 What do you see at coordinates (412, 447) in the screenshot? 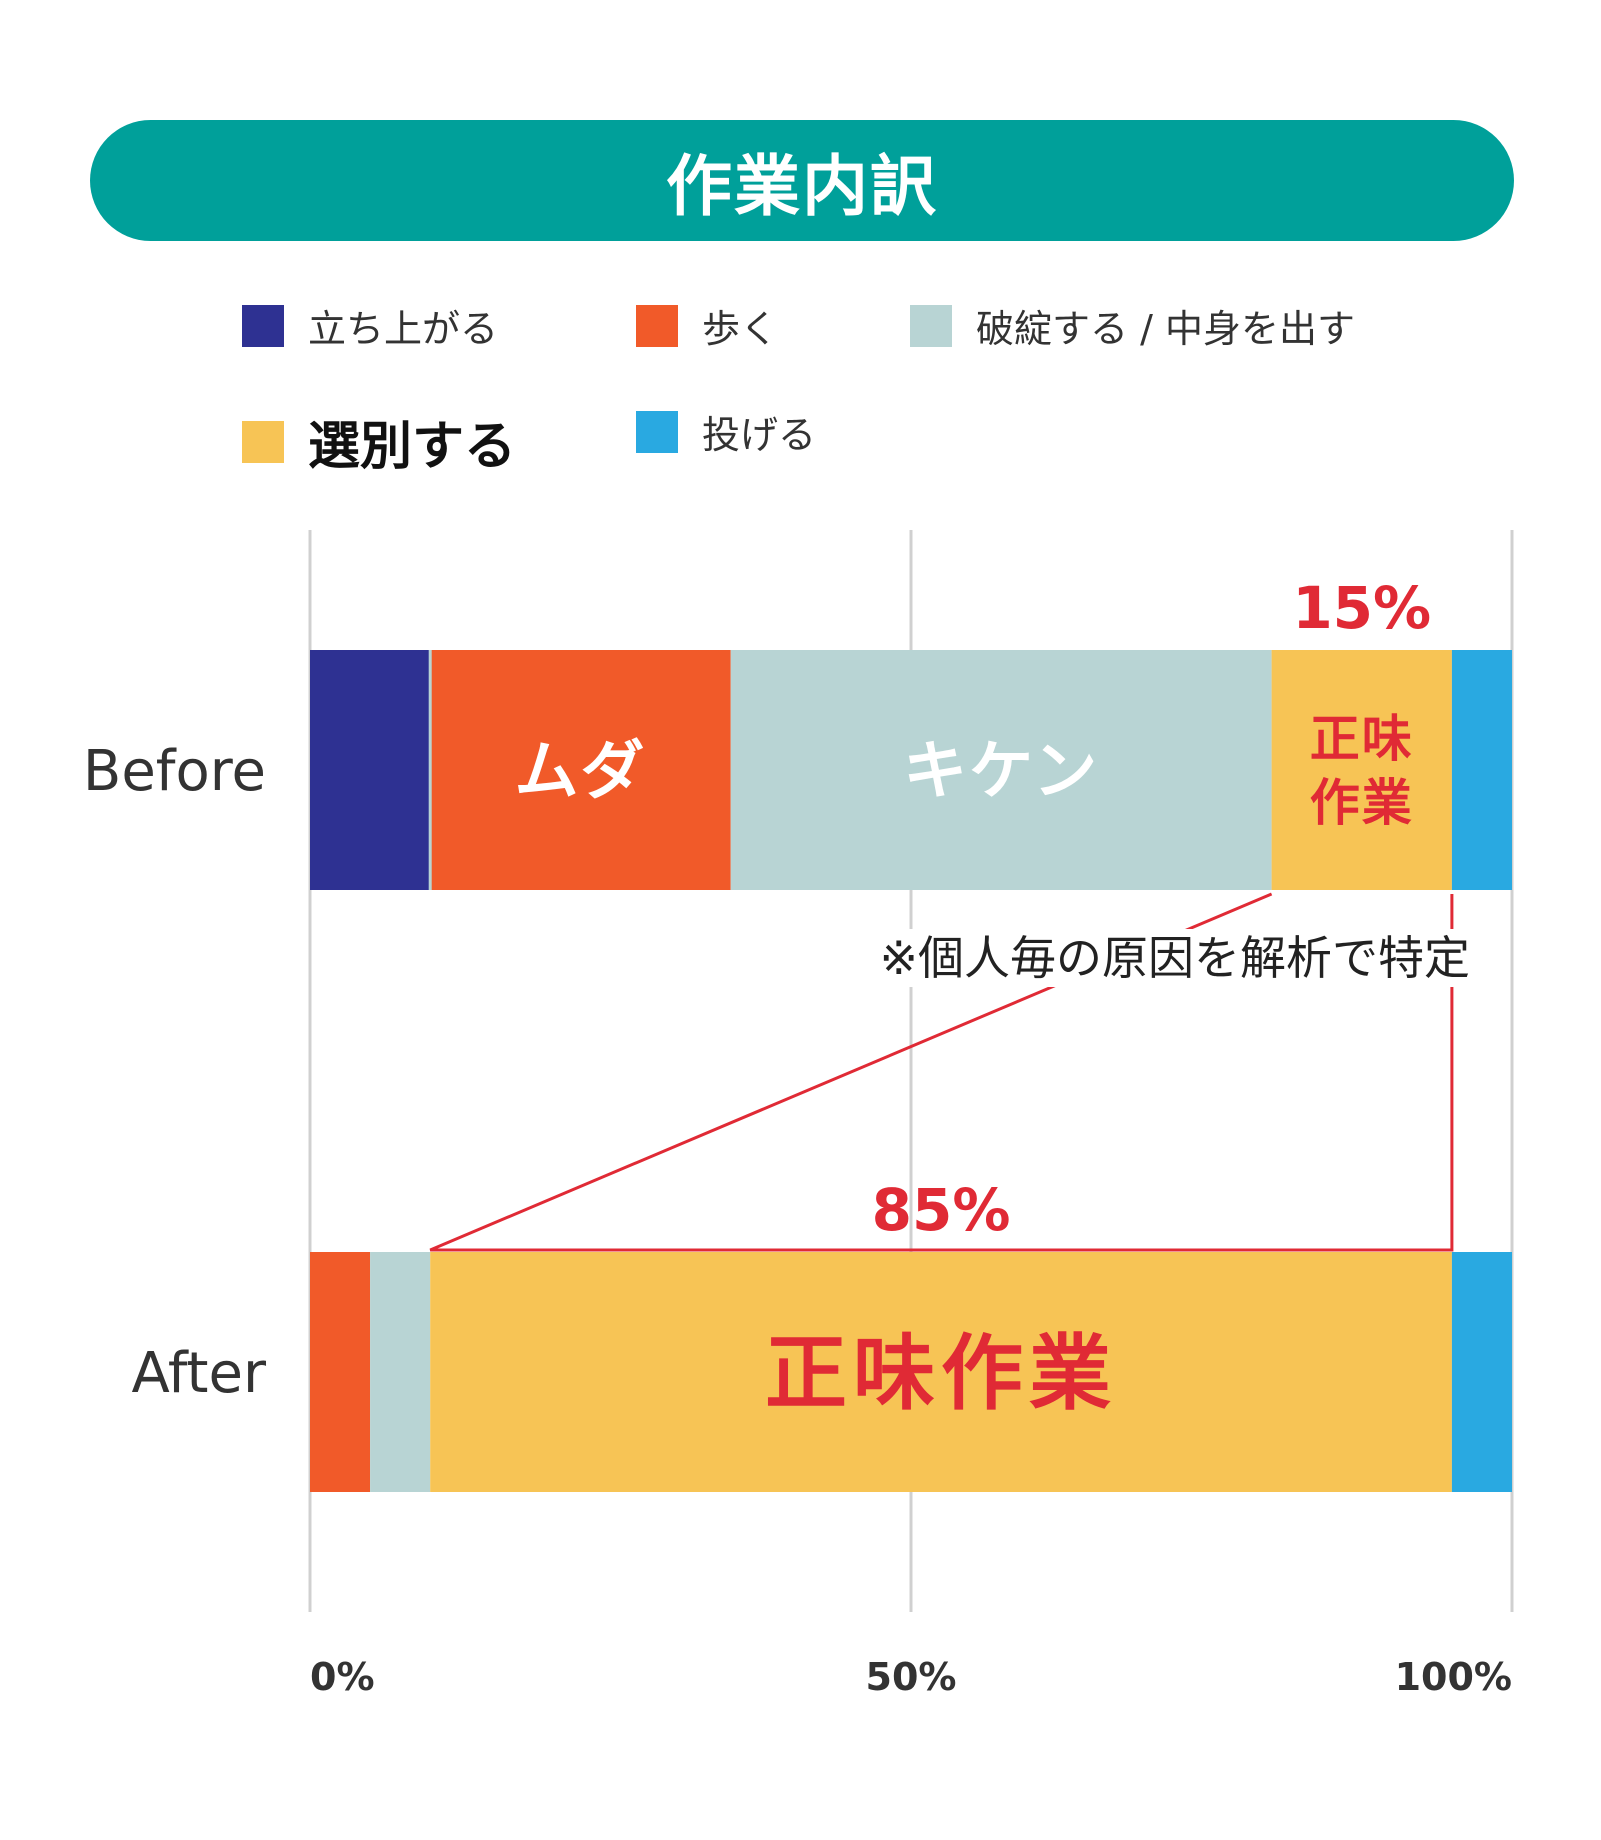
I see `legend-label: 選別する` at bounding box center [412, 447].